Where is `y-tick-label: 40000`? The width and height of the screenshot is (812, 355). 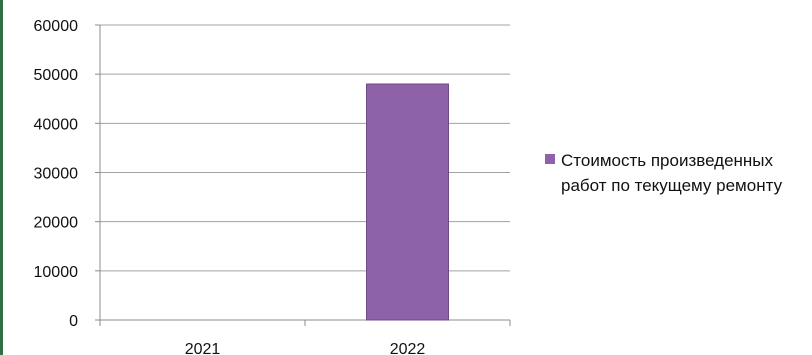 y-tick-label: 40000 is located at coordinates (56, 124).